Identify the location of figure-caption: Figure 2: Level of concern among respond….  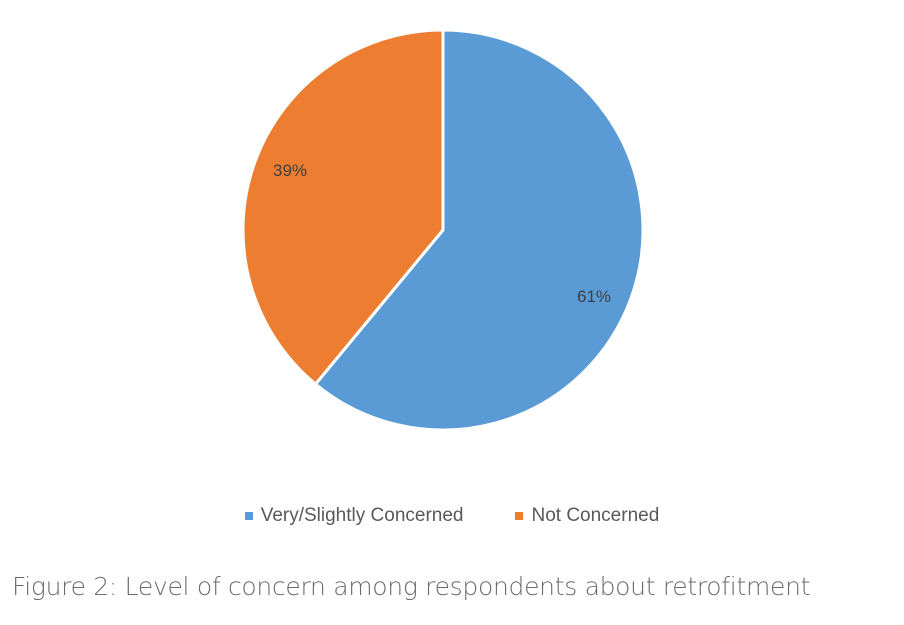
(411, 586).